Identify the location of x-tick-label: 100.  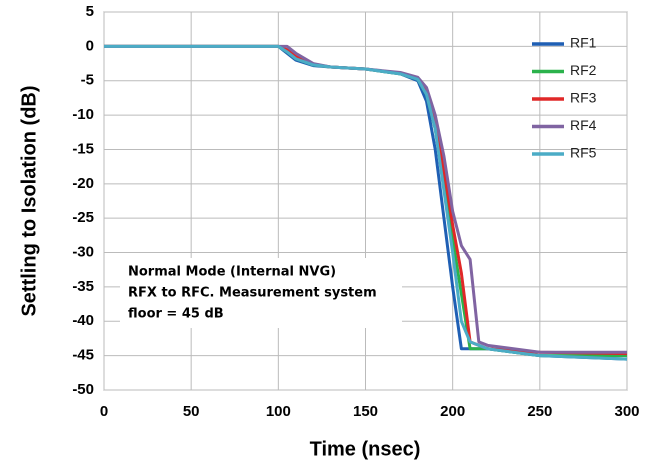
(278, 411).